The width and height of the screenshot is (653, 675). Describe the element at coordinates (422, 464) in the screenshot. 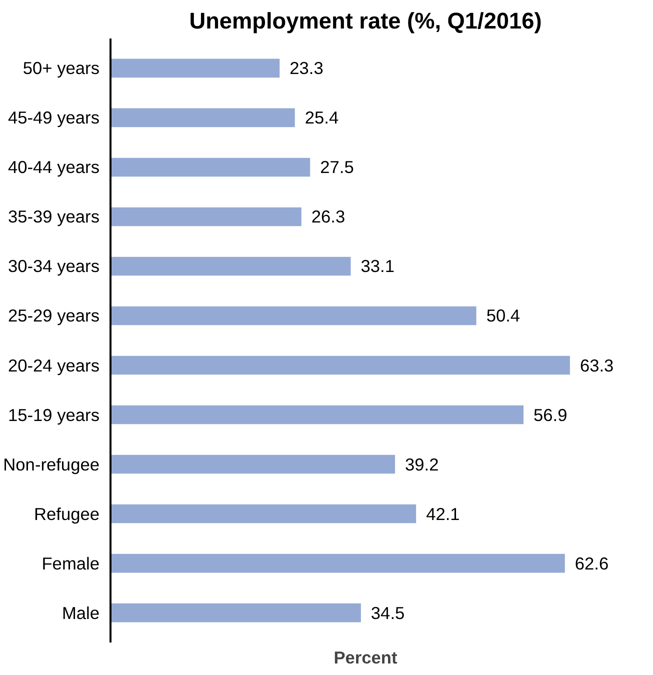

I see `data-label: 39.2` at that location.